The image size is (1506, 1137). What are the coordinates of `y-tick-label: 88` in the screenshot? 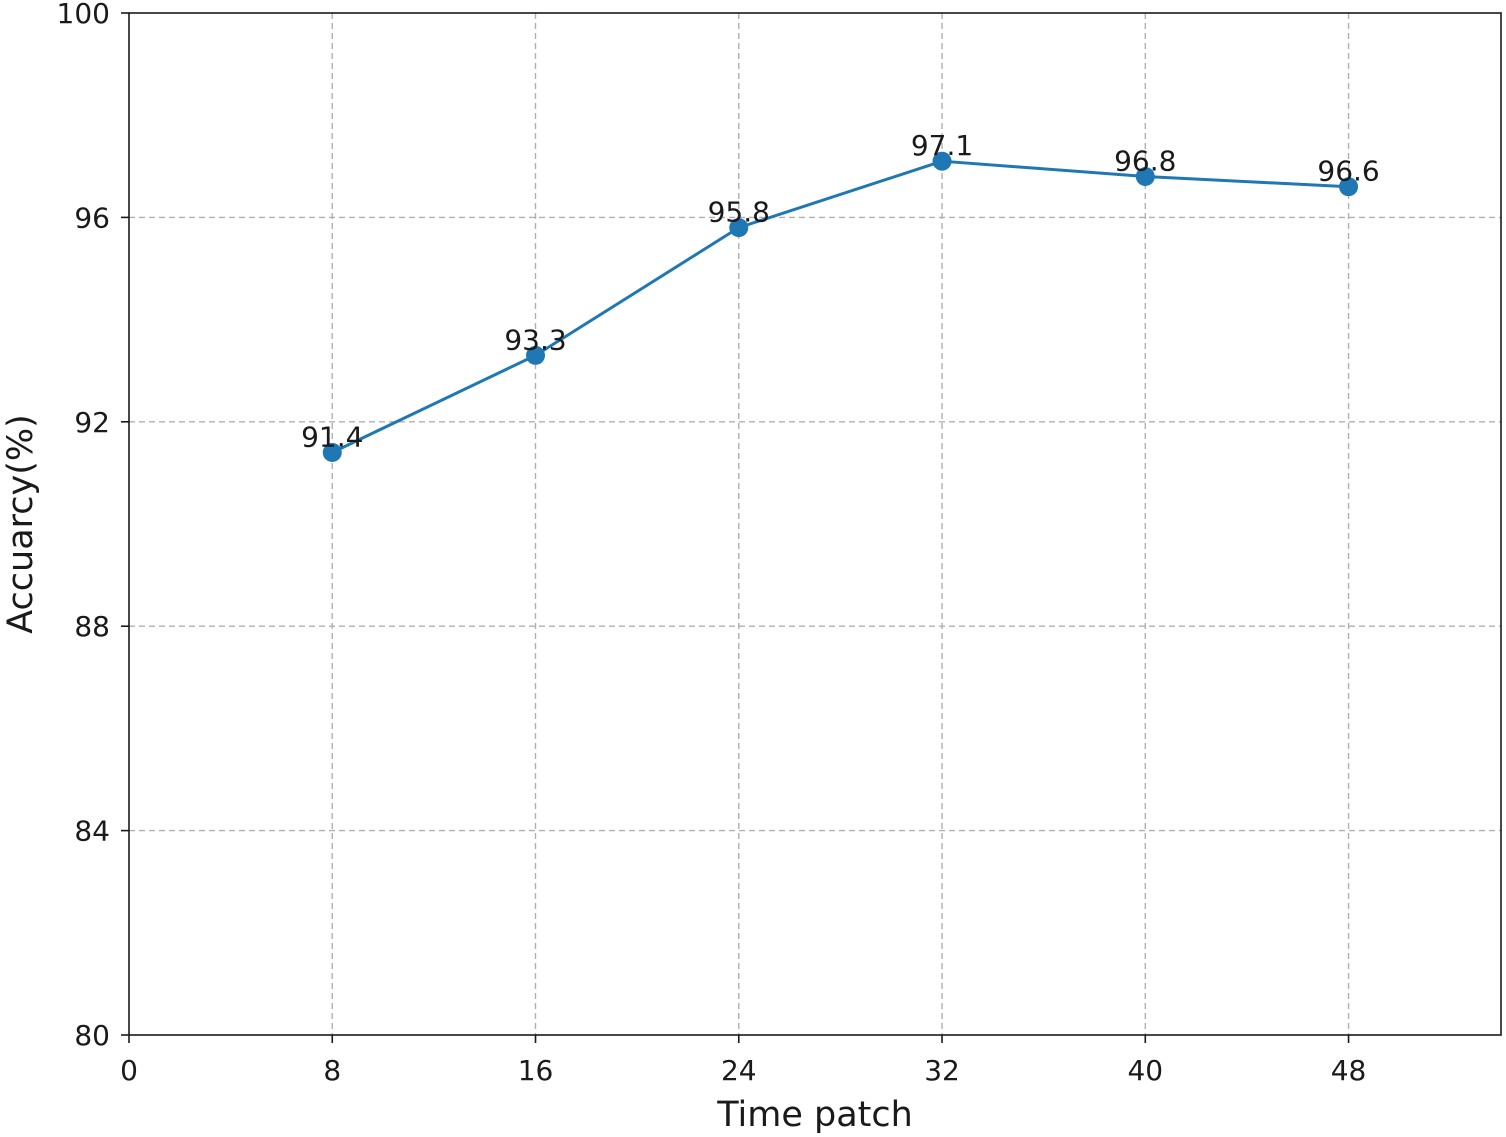 It's located at (92, 626).